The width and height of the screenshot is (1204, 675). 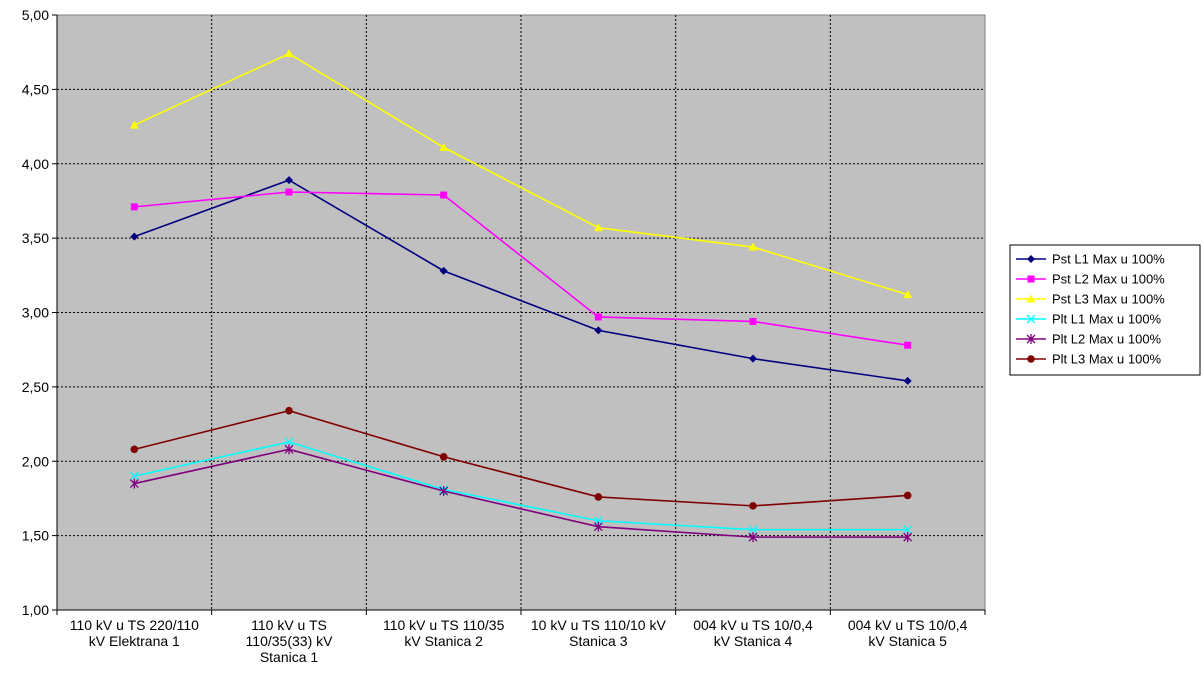 What do you see at coordinates (1108, 279) in the screenshot?
I see `legend-label: Pst L2 Max u 100%` at bounding box center [1108, 279].